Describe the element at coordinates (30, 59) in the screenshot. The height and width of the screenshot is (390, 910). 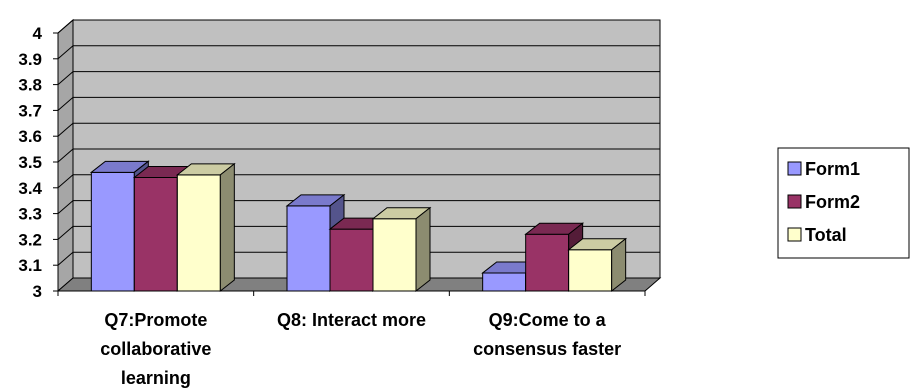
I see `y-tick-label: 3.9` at that location.